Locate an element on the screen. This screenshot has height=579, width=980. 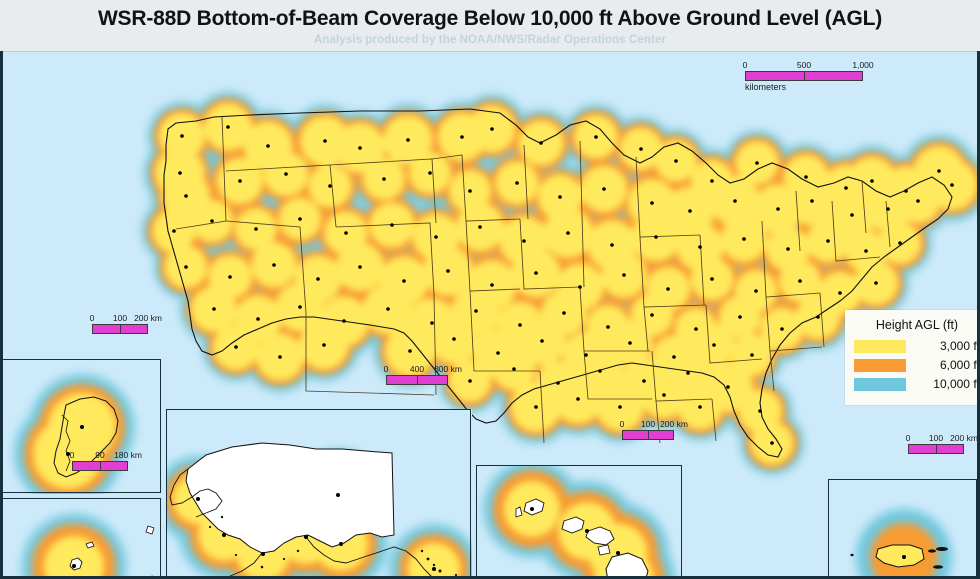
legend-row: 10,000 ft is located at coordinates (917, 384).